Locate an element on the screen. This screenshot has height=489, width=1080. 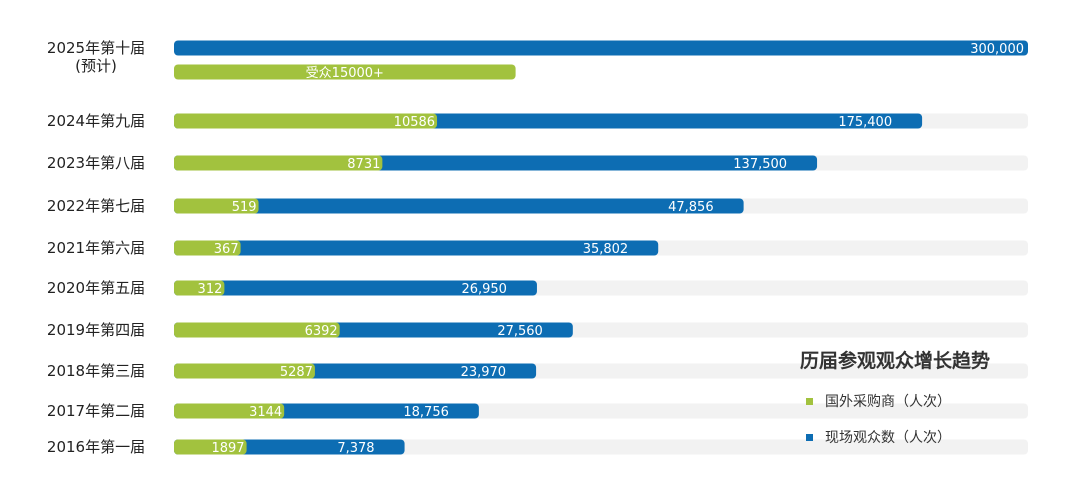
value-label-onsite-visitors: 27,560 is located at coordinates (520, 331).